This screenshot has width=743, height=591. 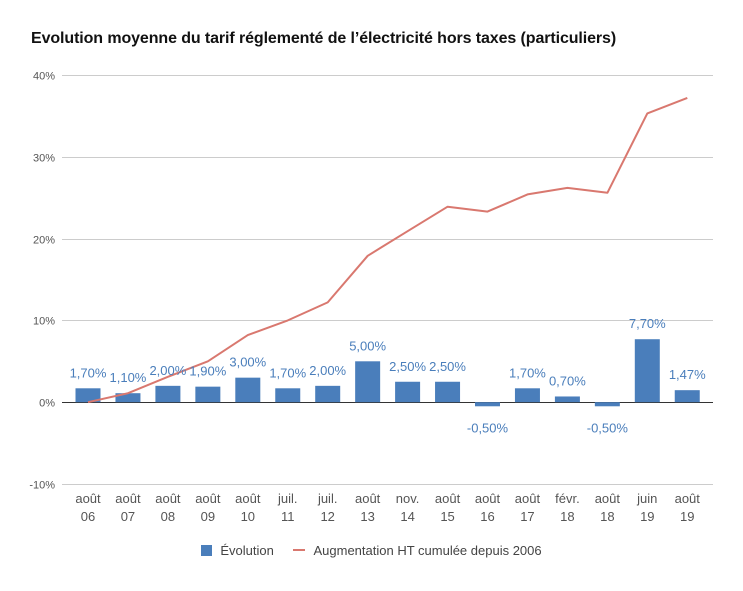 What do you see at coordinates (247, 362) in the screenshot?
I see `data-label: 3,00%` at bounding box center [247, 362].